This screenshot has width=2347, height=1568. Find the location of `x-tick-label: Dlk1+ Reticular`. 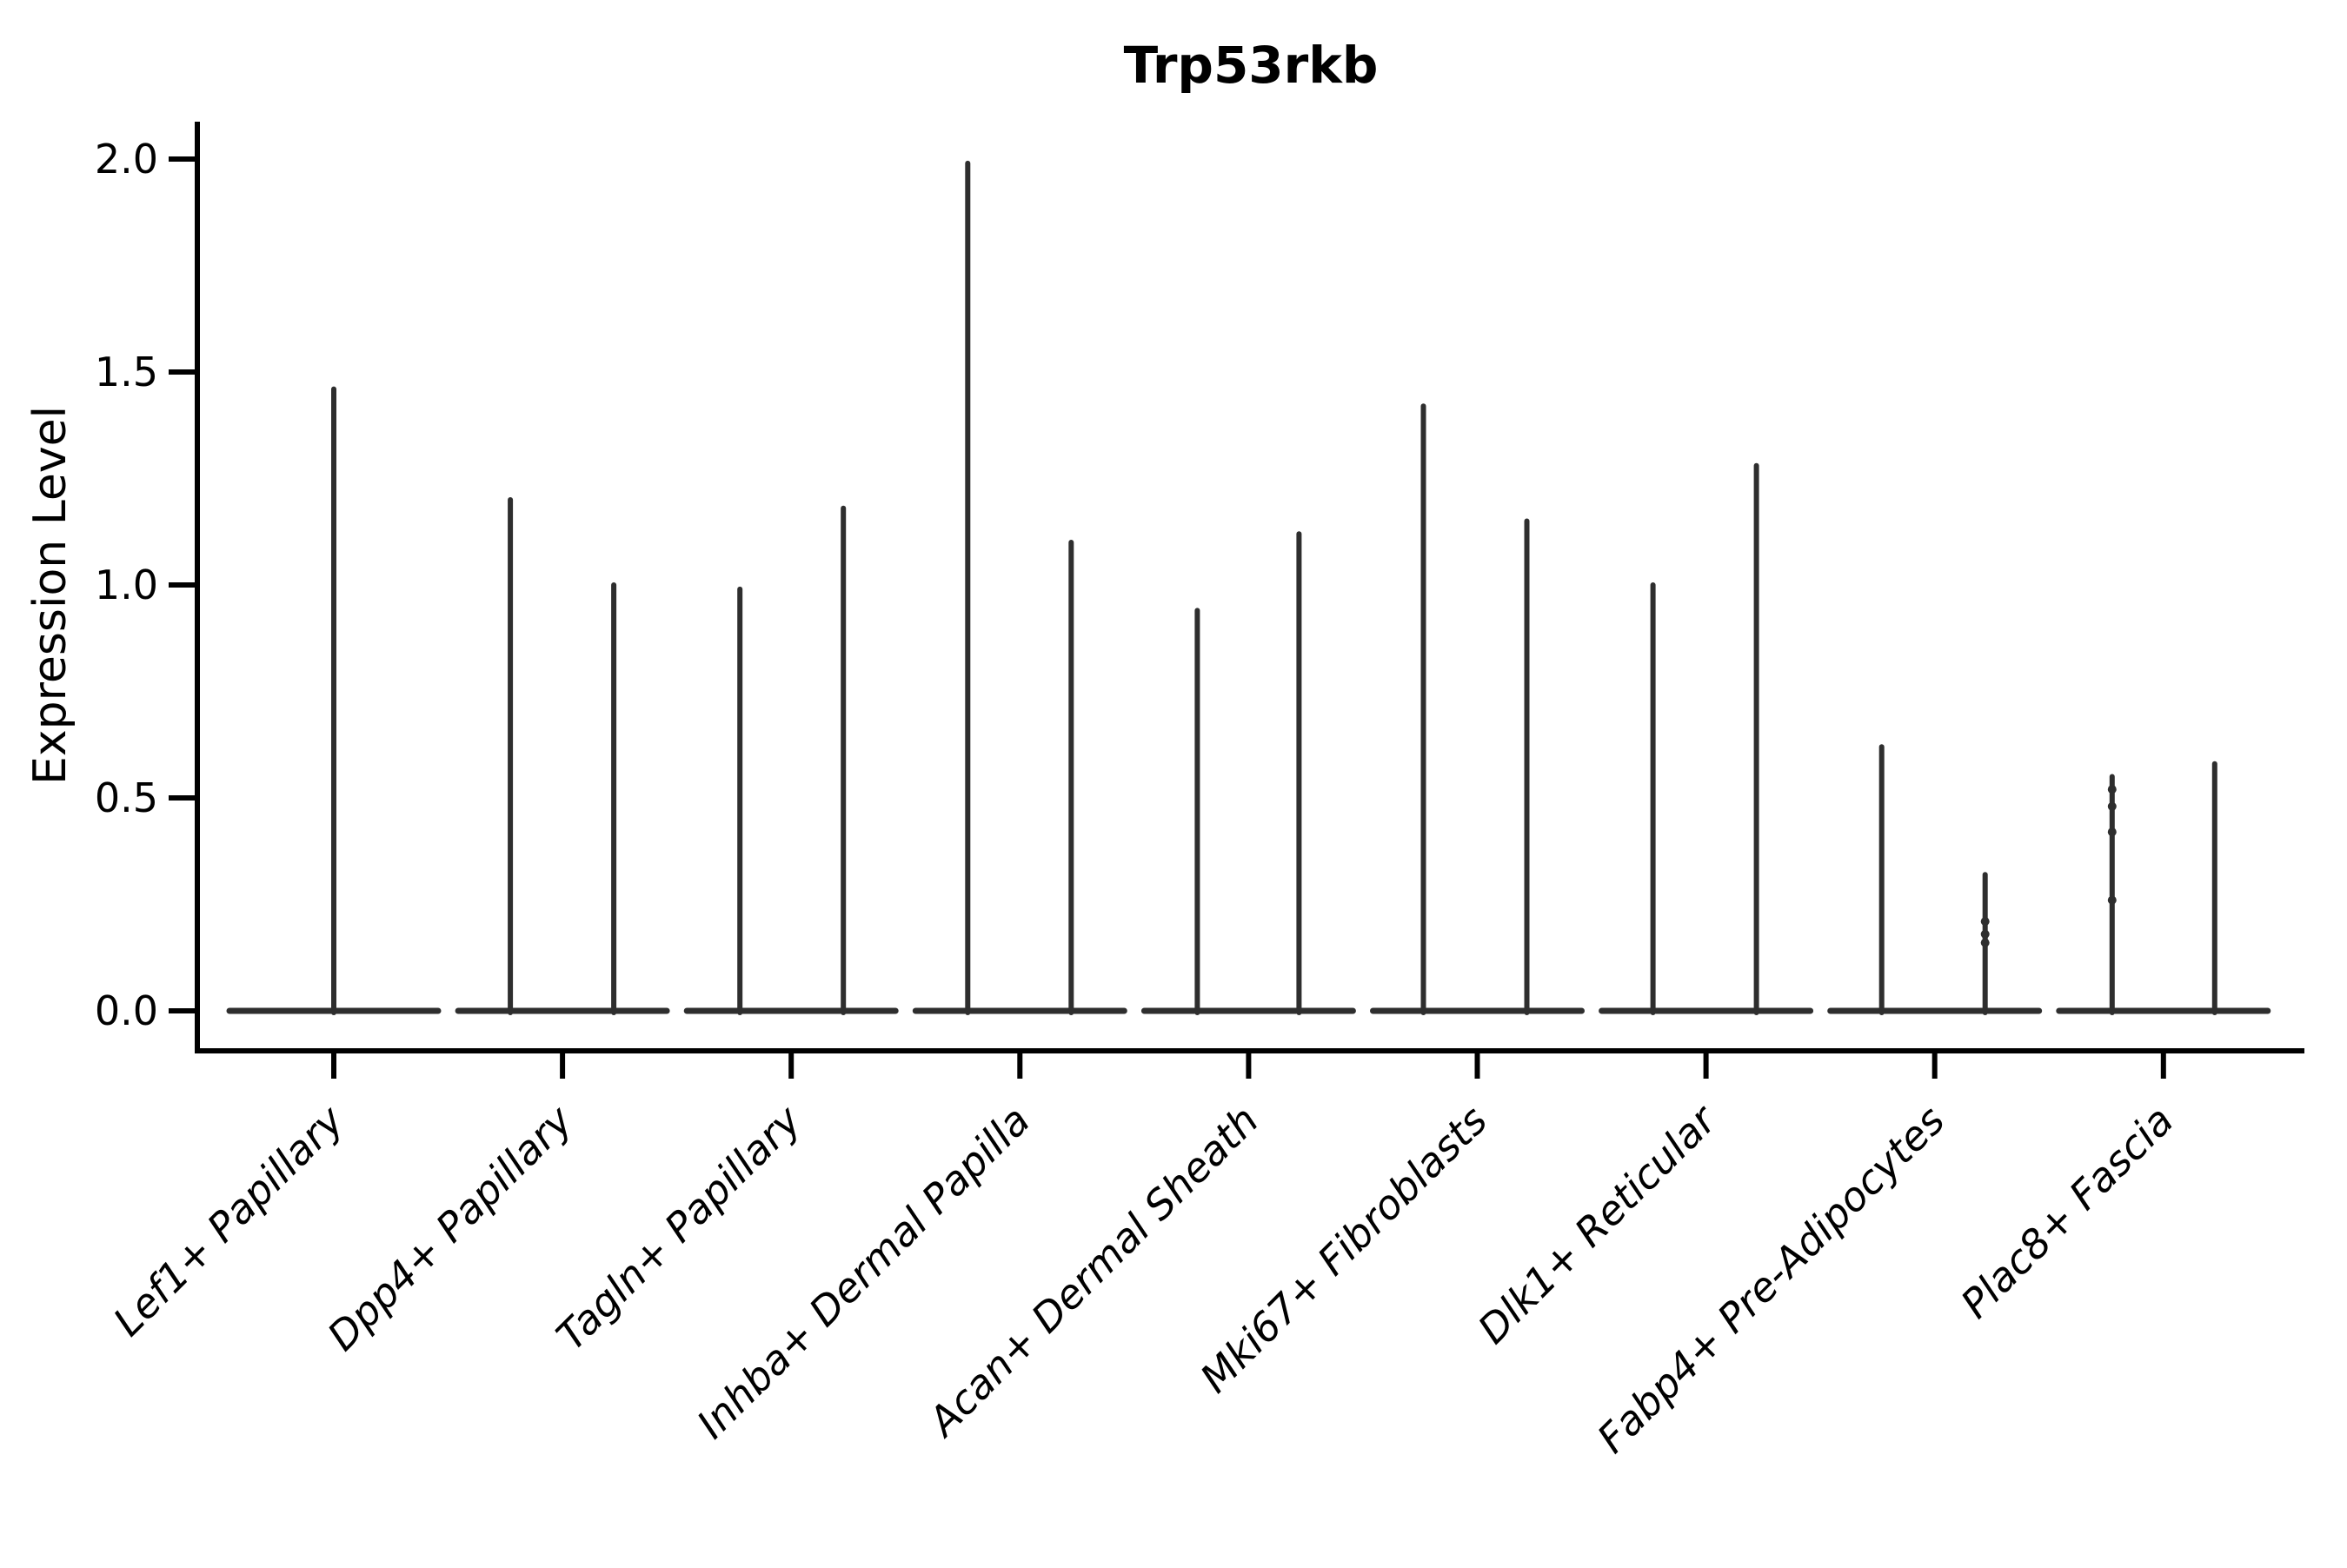

x-tick-label: Dlk1+ Reticular is located at coordinates (1598, 1223).